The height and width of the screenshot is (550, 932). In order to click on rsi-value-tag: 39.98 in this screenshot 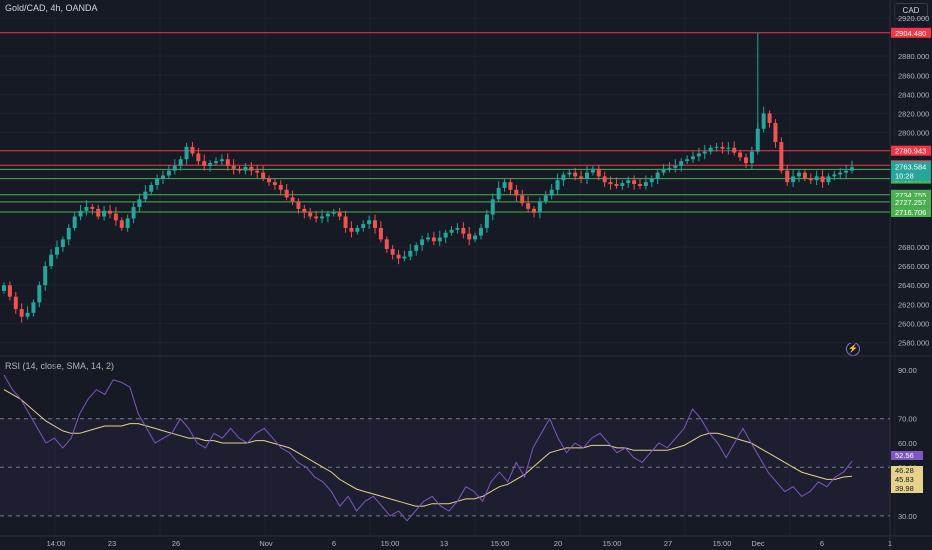, I will do `click(907, 488)`.